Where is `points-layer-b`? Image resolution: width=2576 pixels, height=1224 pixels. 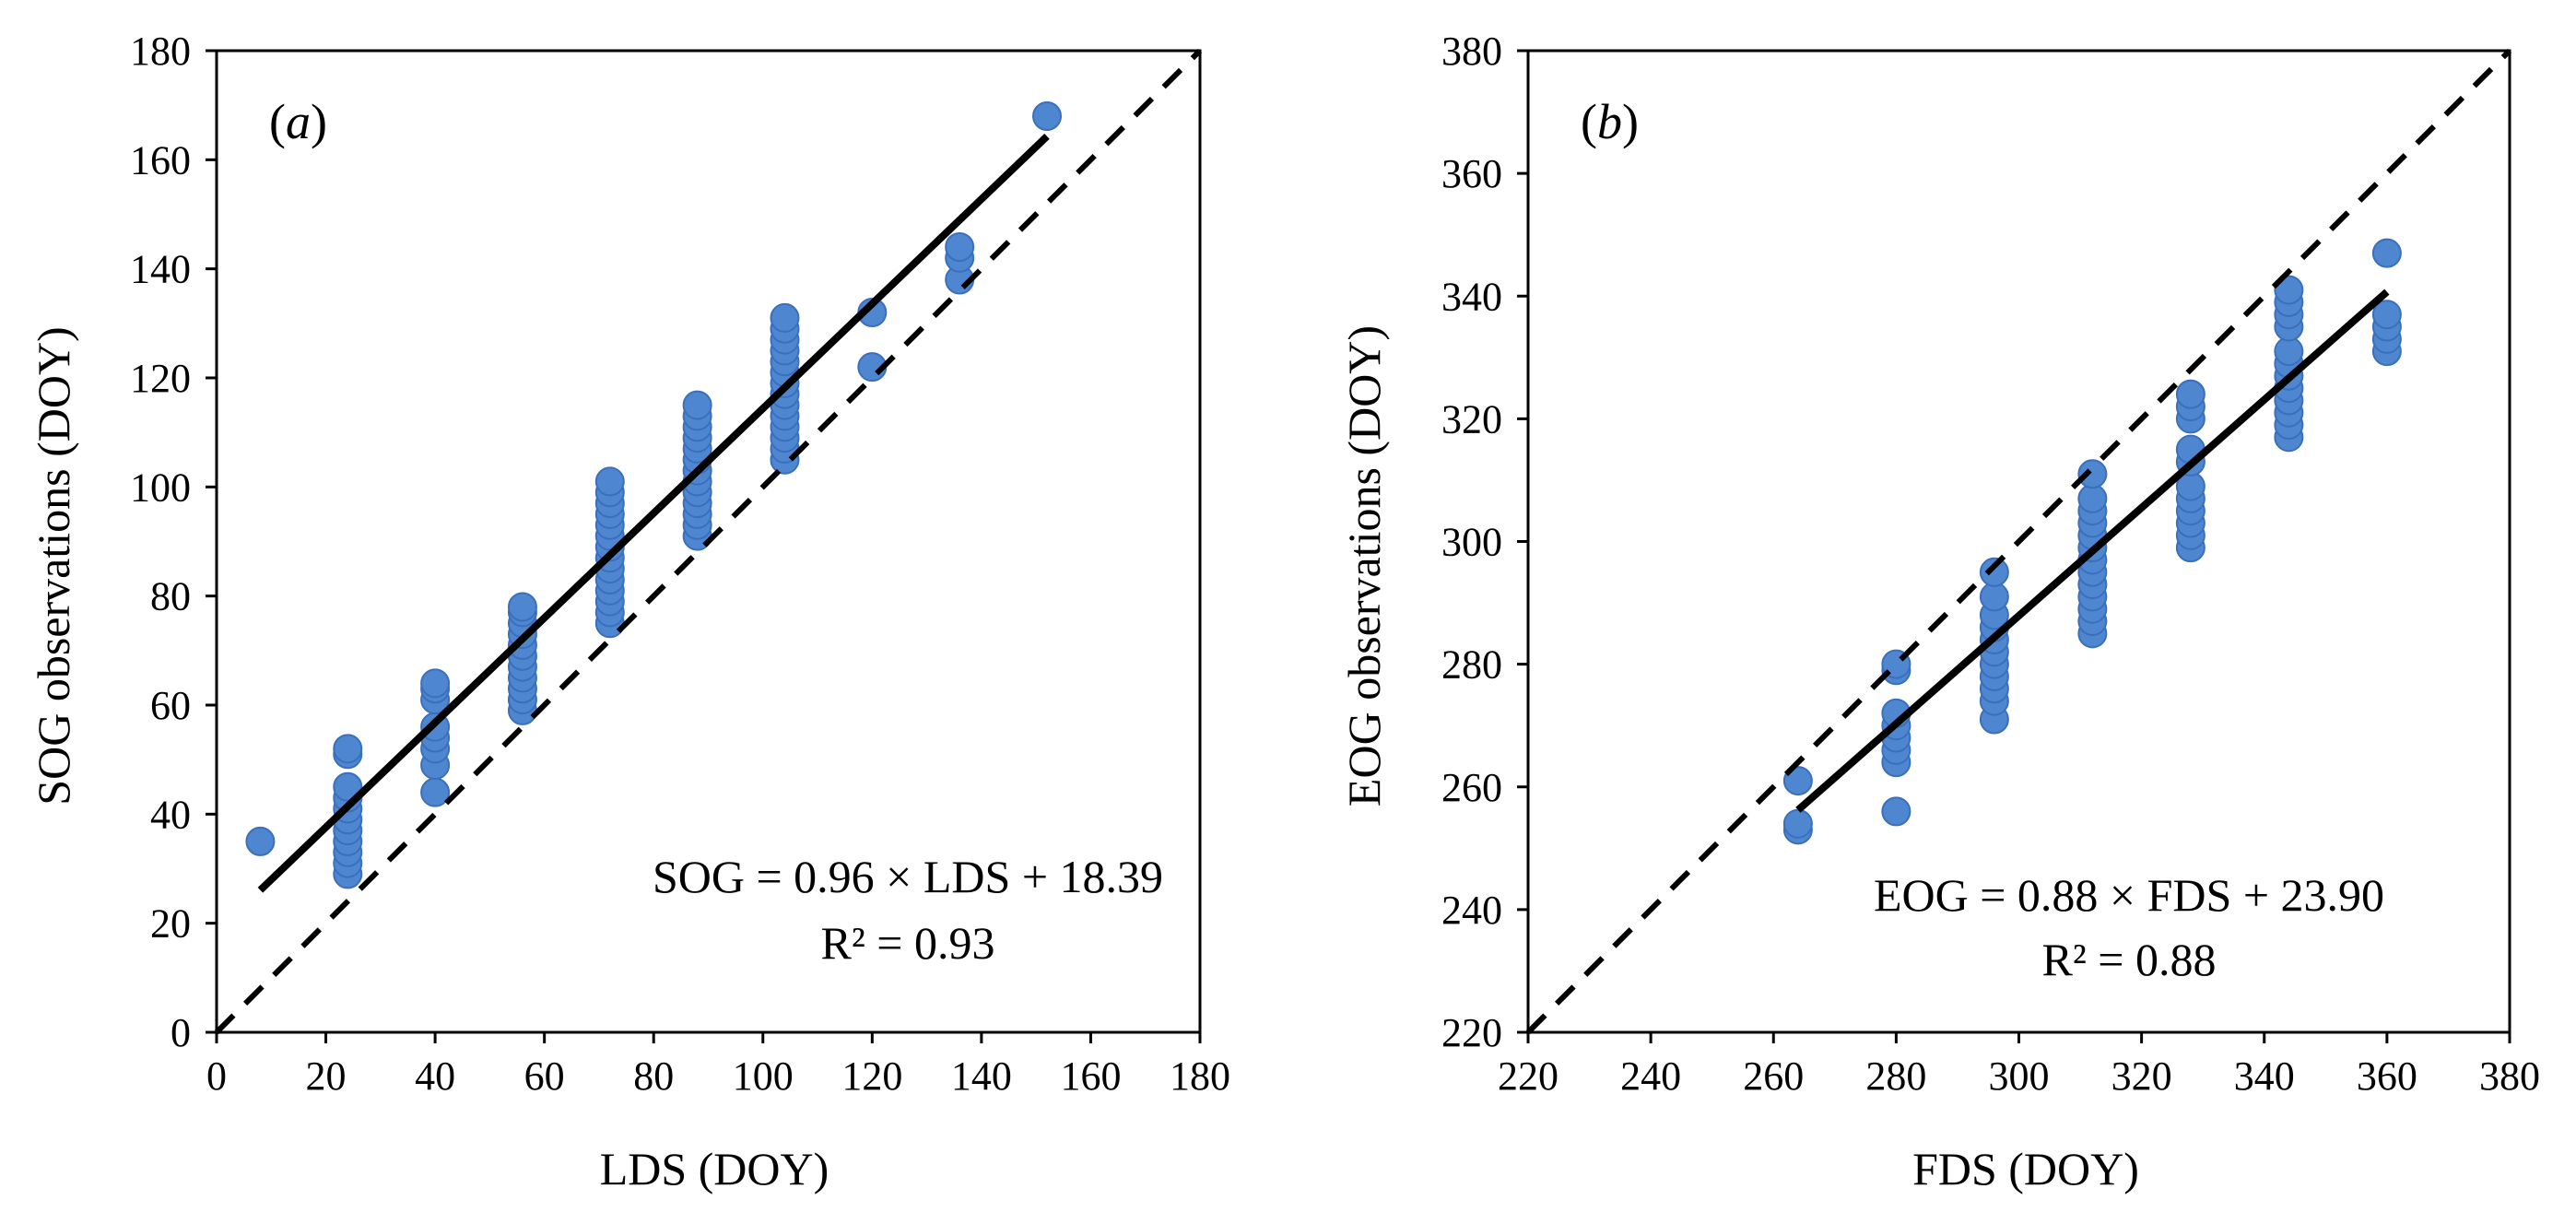 points-layer-b is located at coordinates (2092, 541).